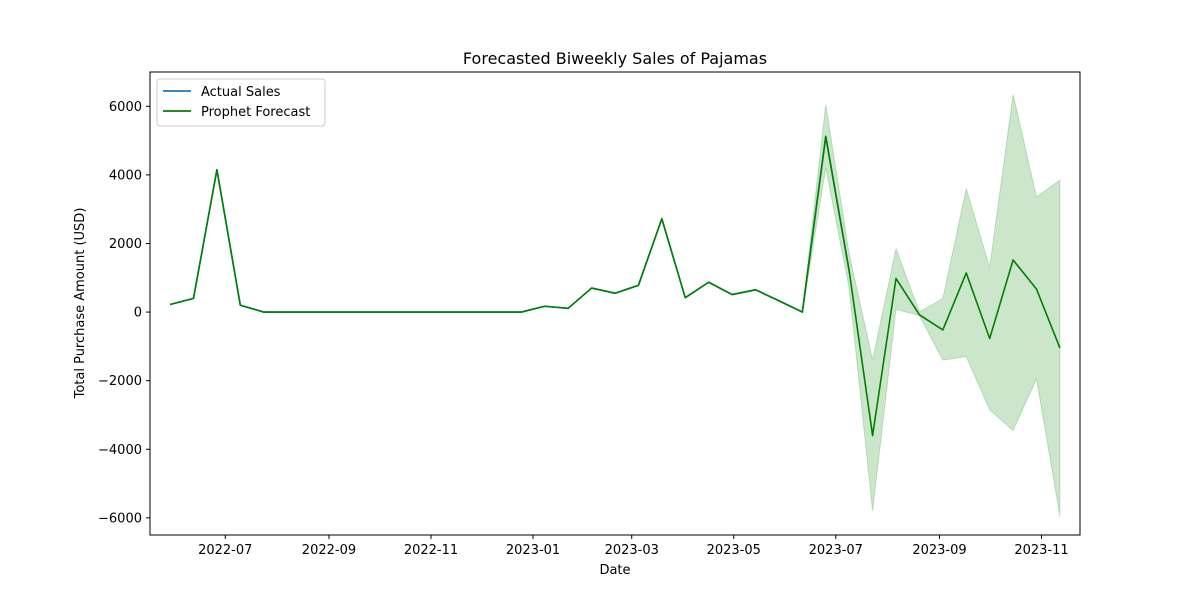  What do you see at coordinates (120, 518) in the screenshot?
I see `y-tick-label: −6000` at bounding box center [120, 518].